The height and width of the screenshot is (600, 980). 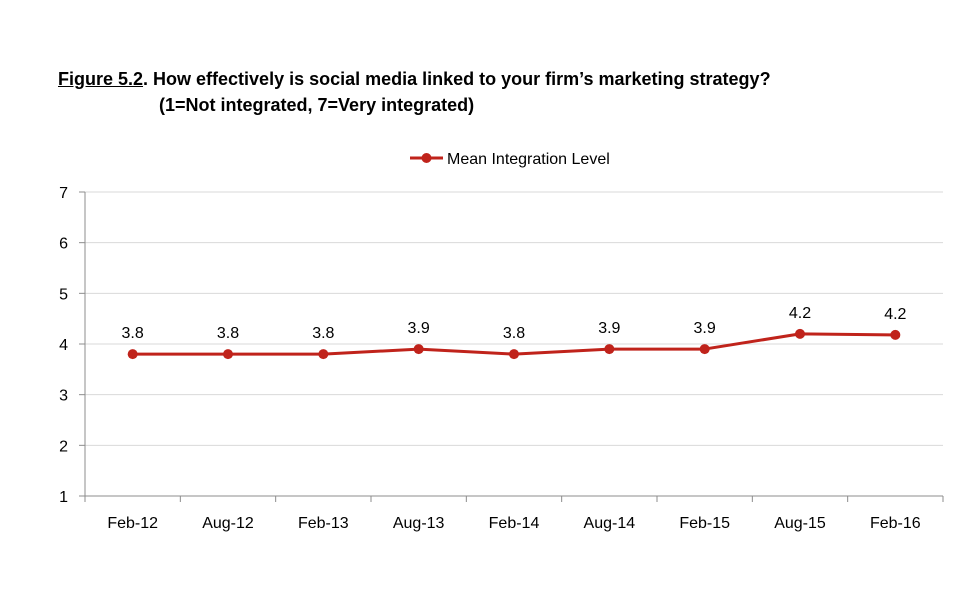 What do you see at coordinates (514, 344) in the screenshot?
I see `series` at bounding box center [514, 344].